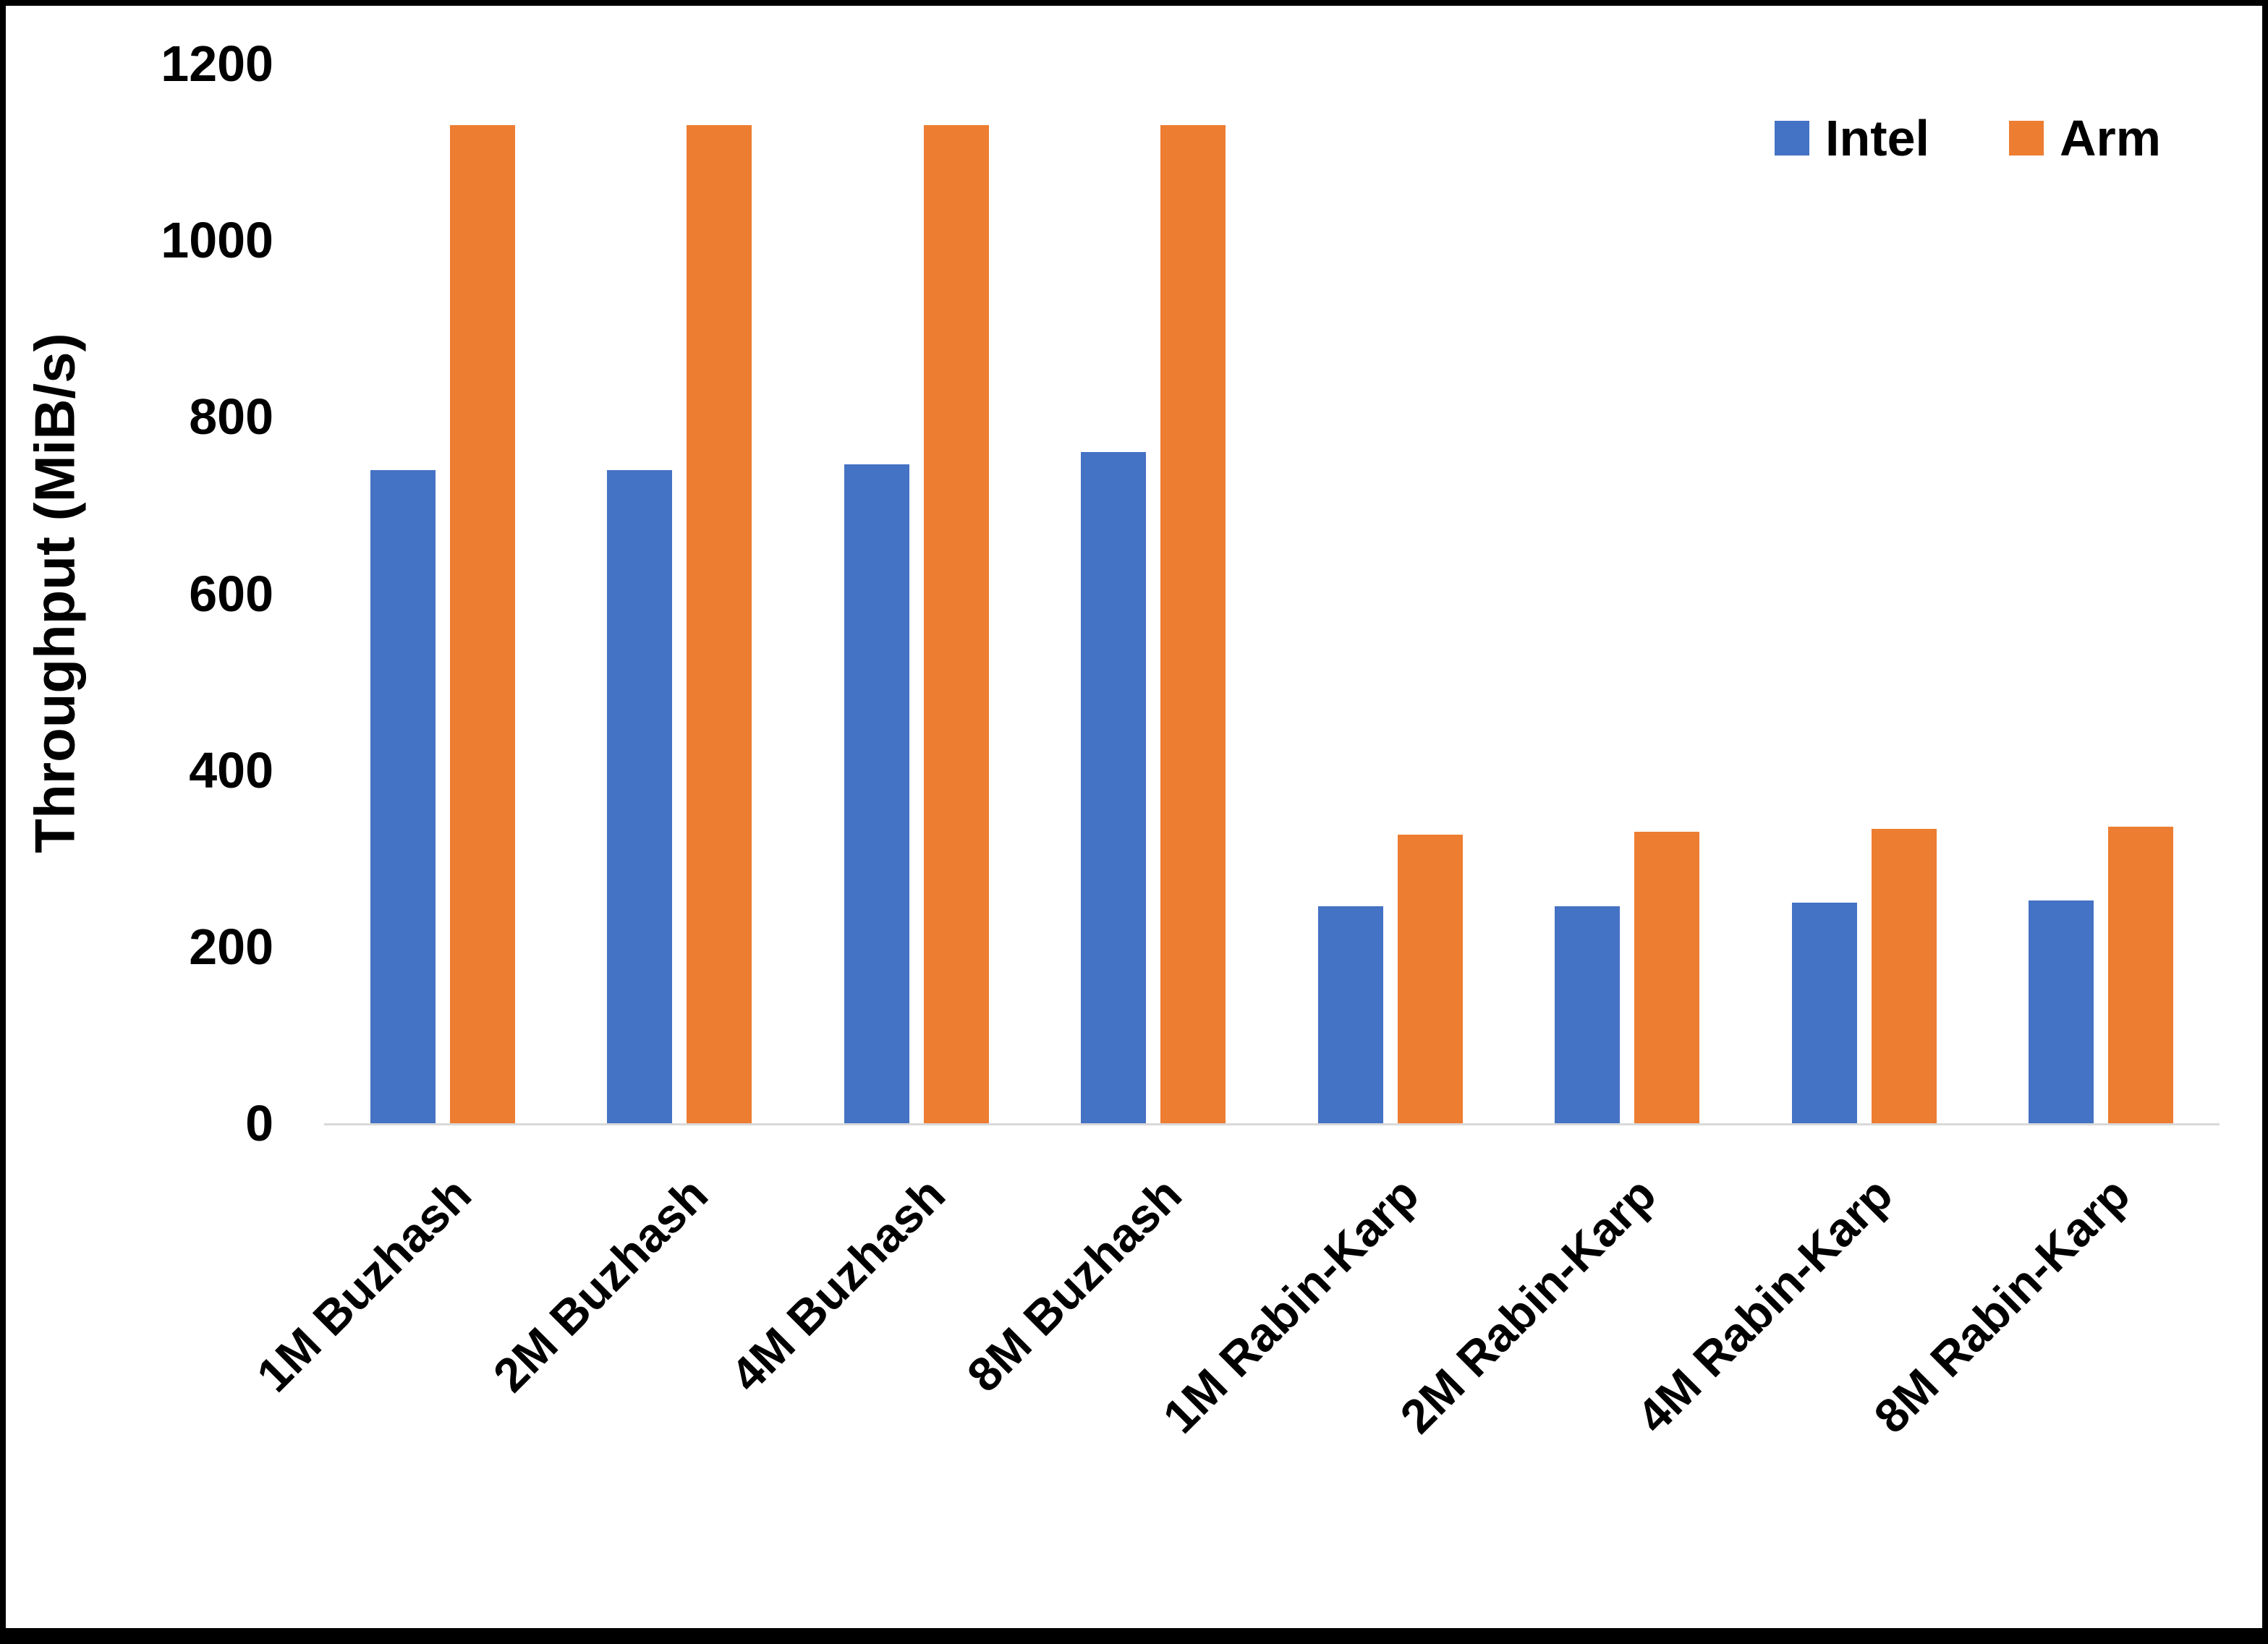 This screenshot has width=2268, height=1644. I want to click on bar-arm-1m-rabin-karp, so click(1430, 978).